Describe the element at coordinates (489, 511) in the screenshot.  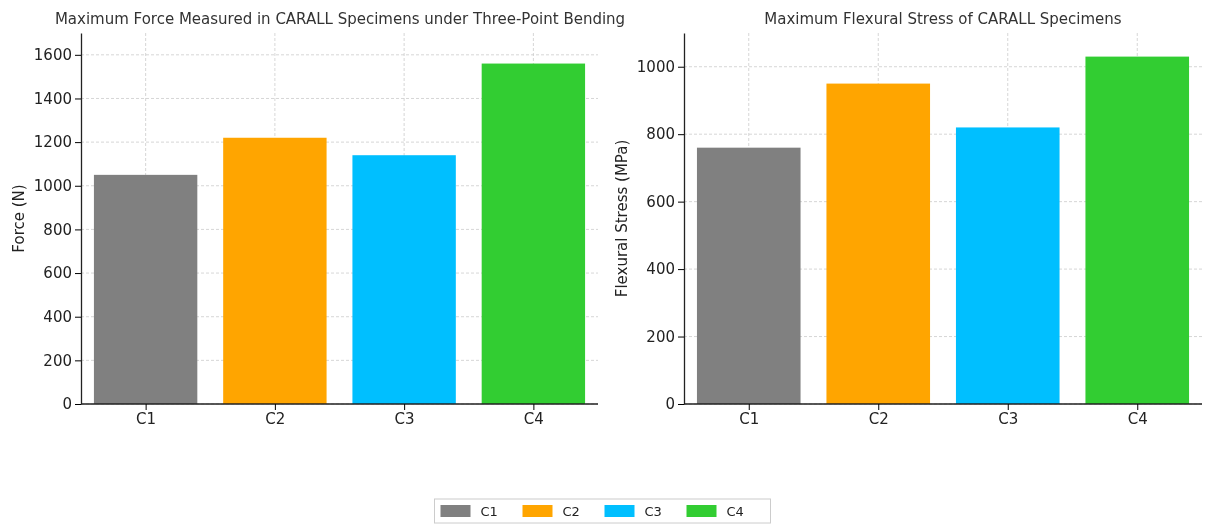
I see `legend-label: C1` at that location.